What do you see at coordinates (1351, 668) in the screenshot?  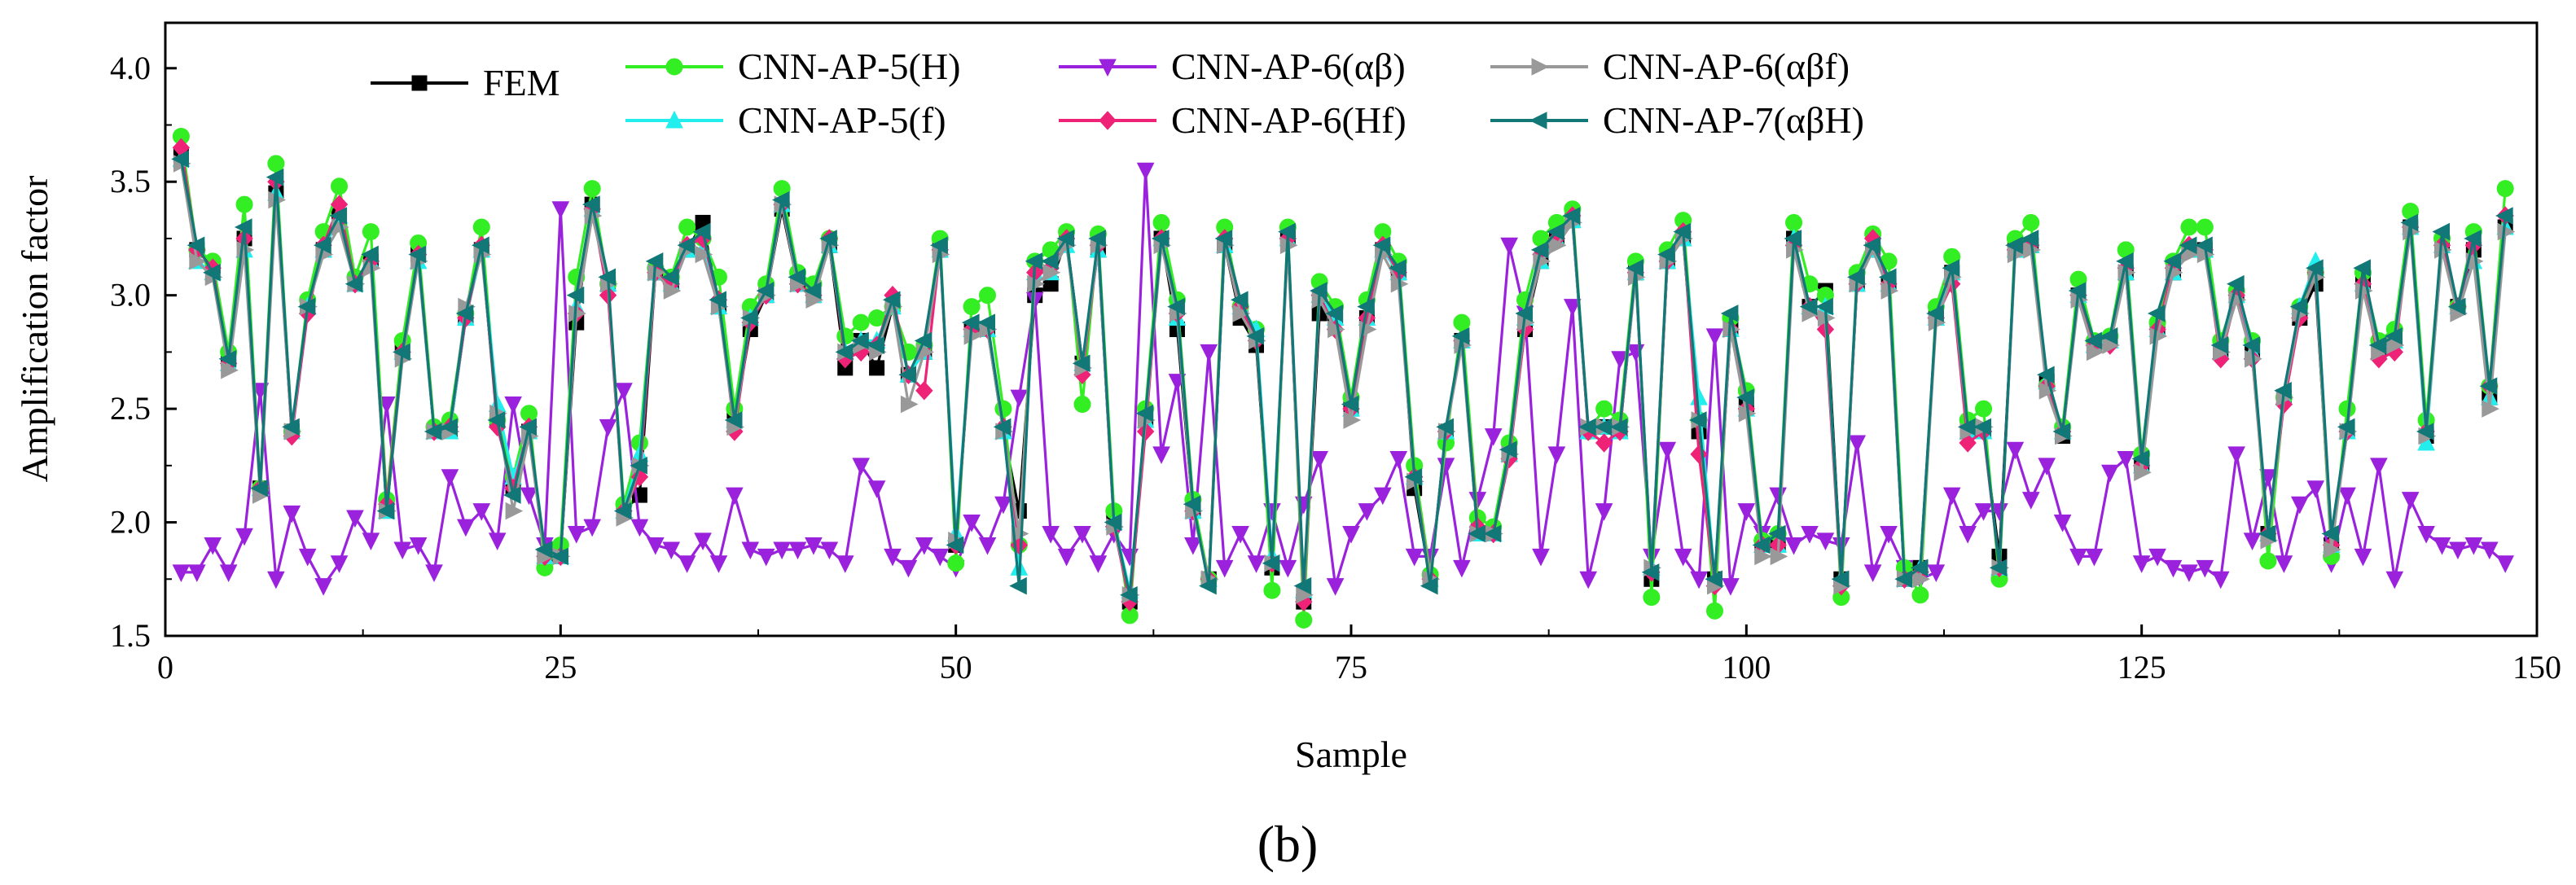 I see `x-tick-label: 75` at bounding box center [1351, 668].